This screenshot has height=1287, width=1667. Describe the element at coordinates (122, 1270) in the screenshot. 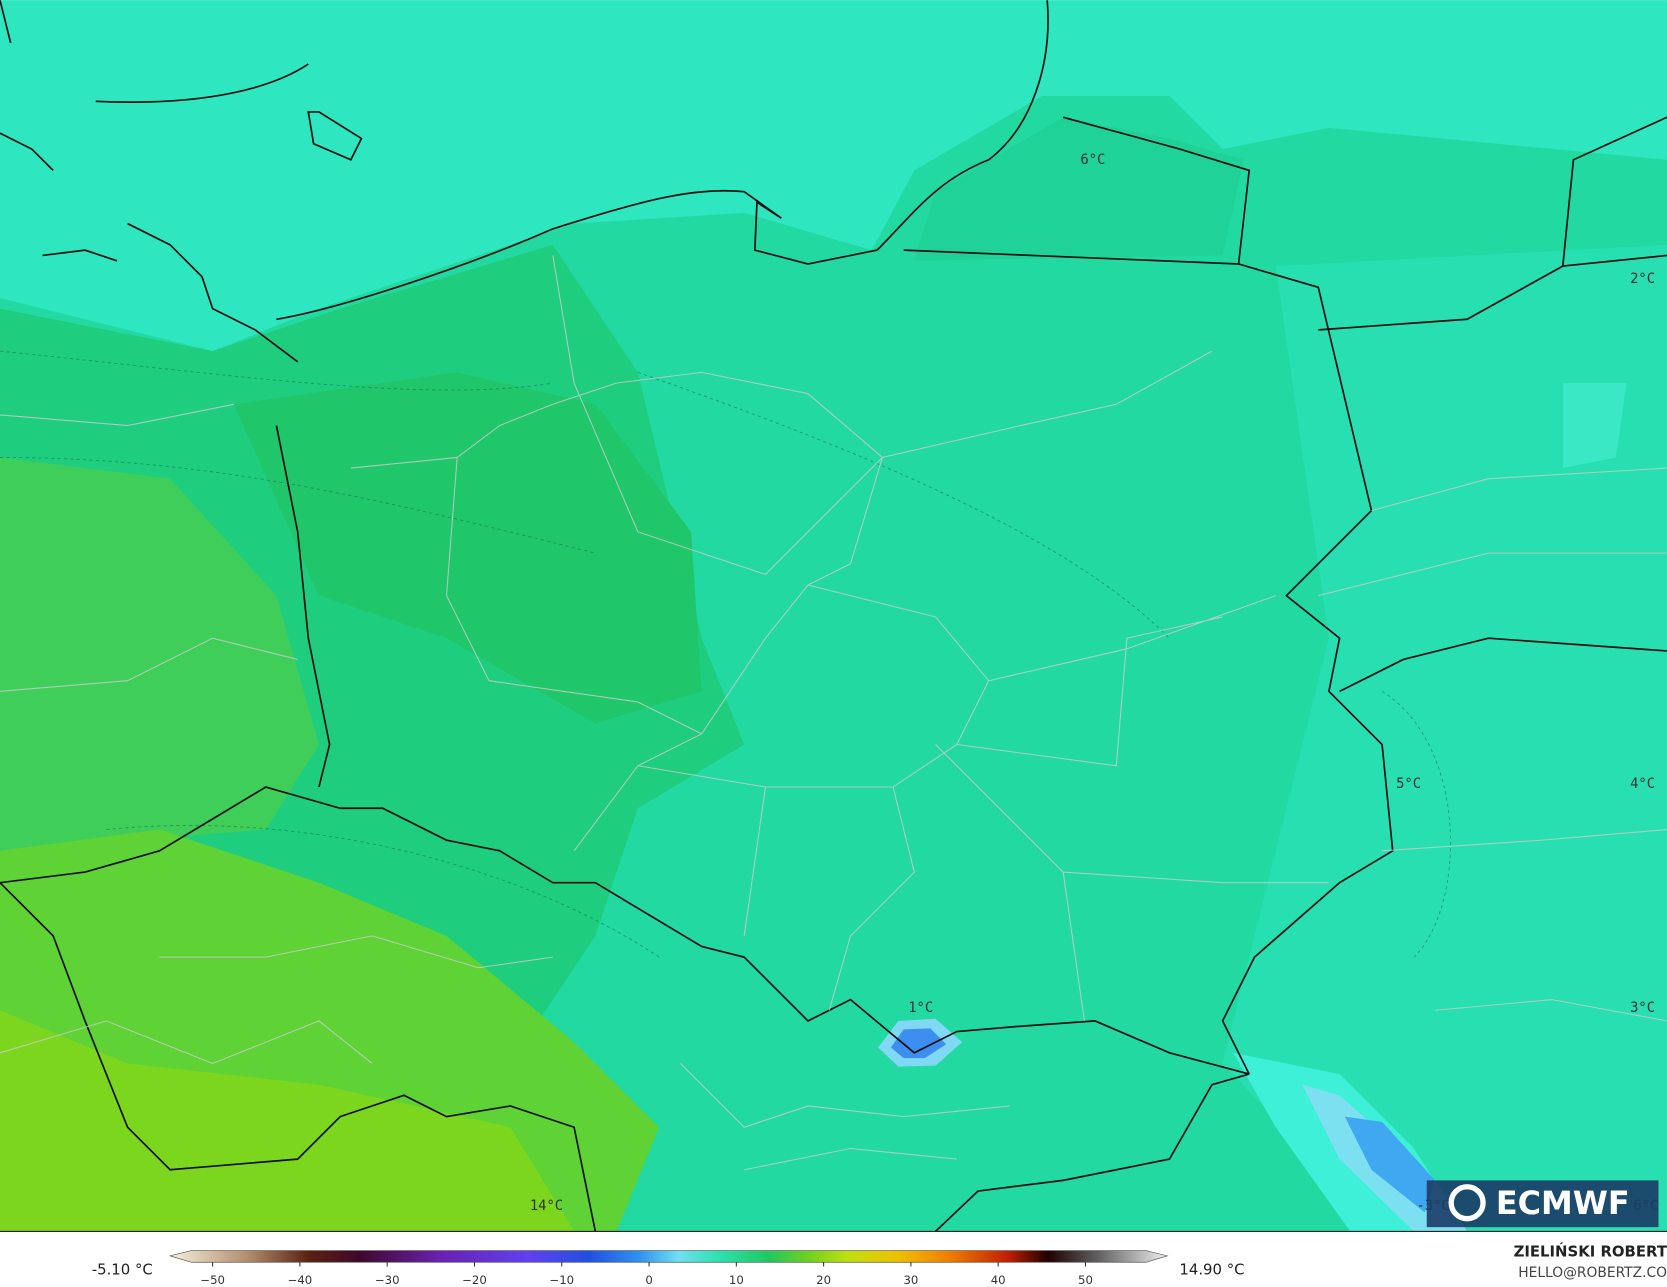

I see `min-value: -5.10 °C` at that location.